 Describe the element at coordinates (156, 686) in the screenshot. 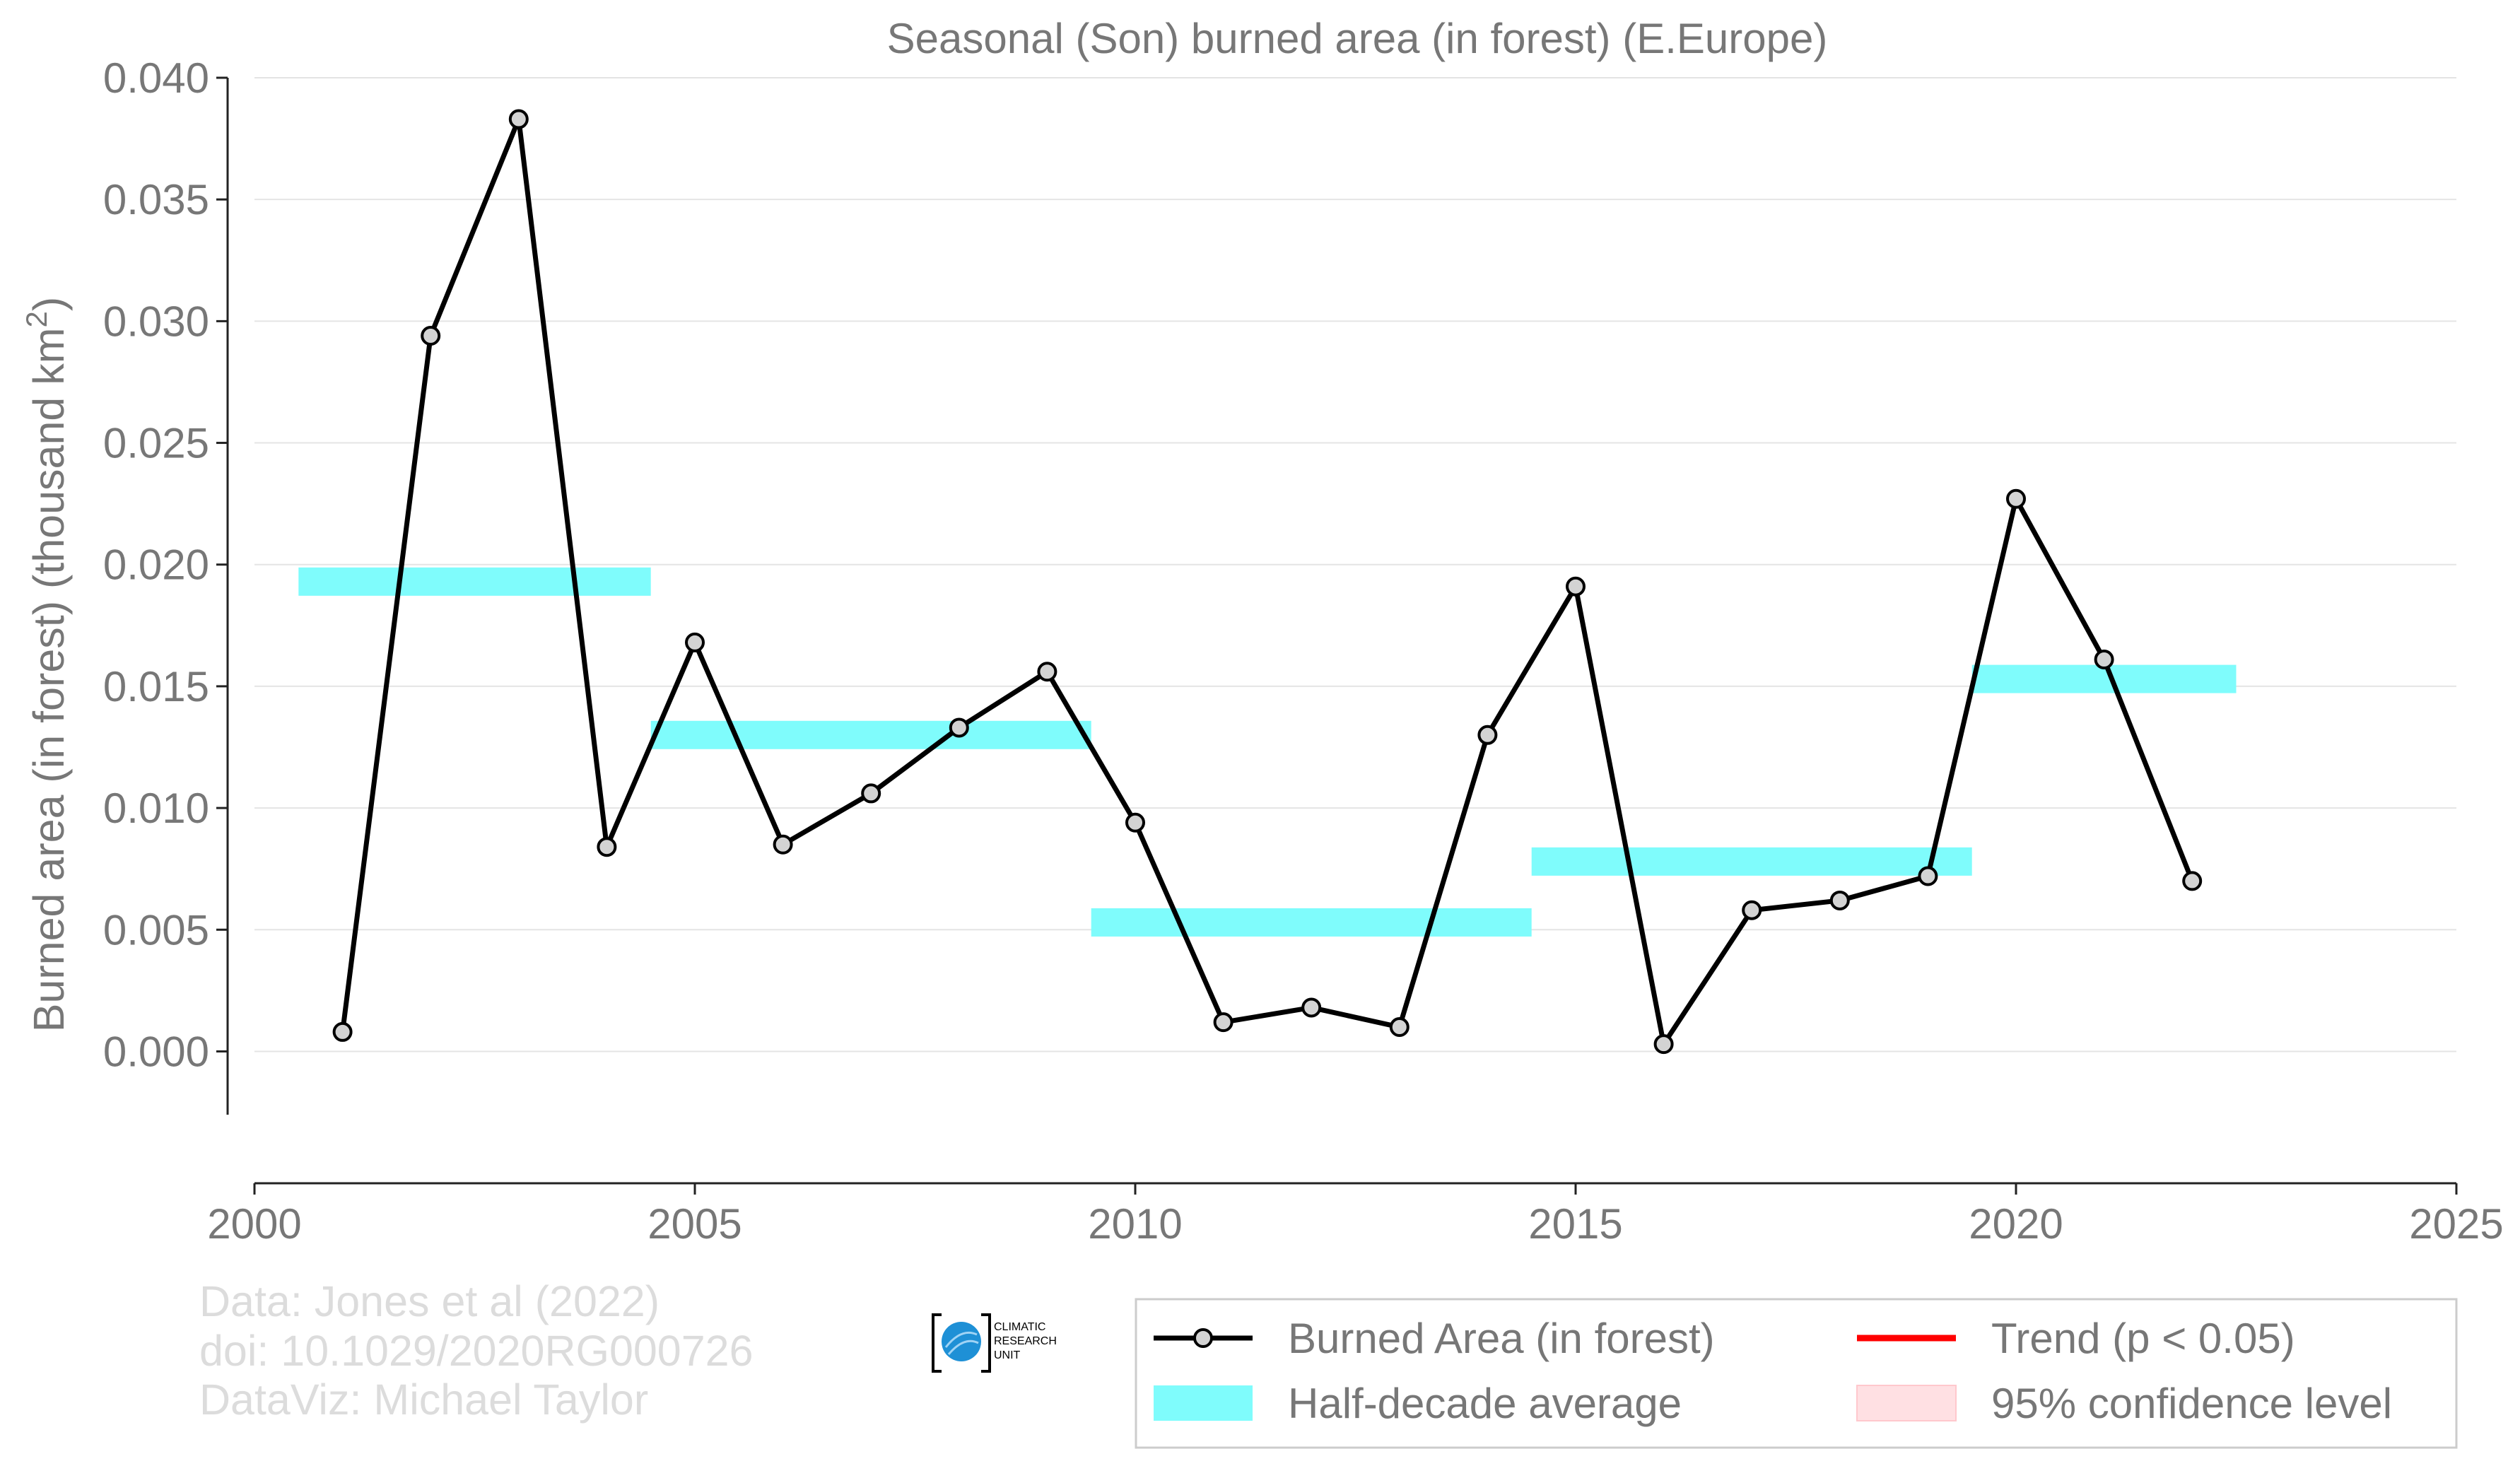

I see `y-tick-label: 0.015` at that location.